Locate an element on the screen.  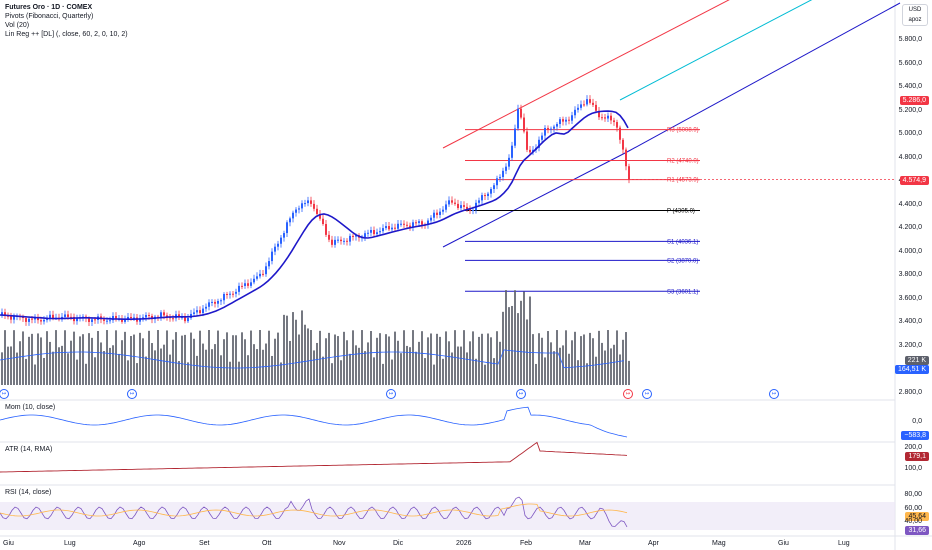
currency-selector: USD apoz is located at coordinates (915, 15).